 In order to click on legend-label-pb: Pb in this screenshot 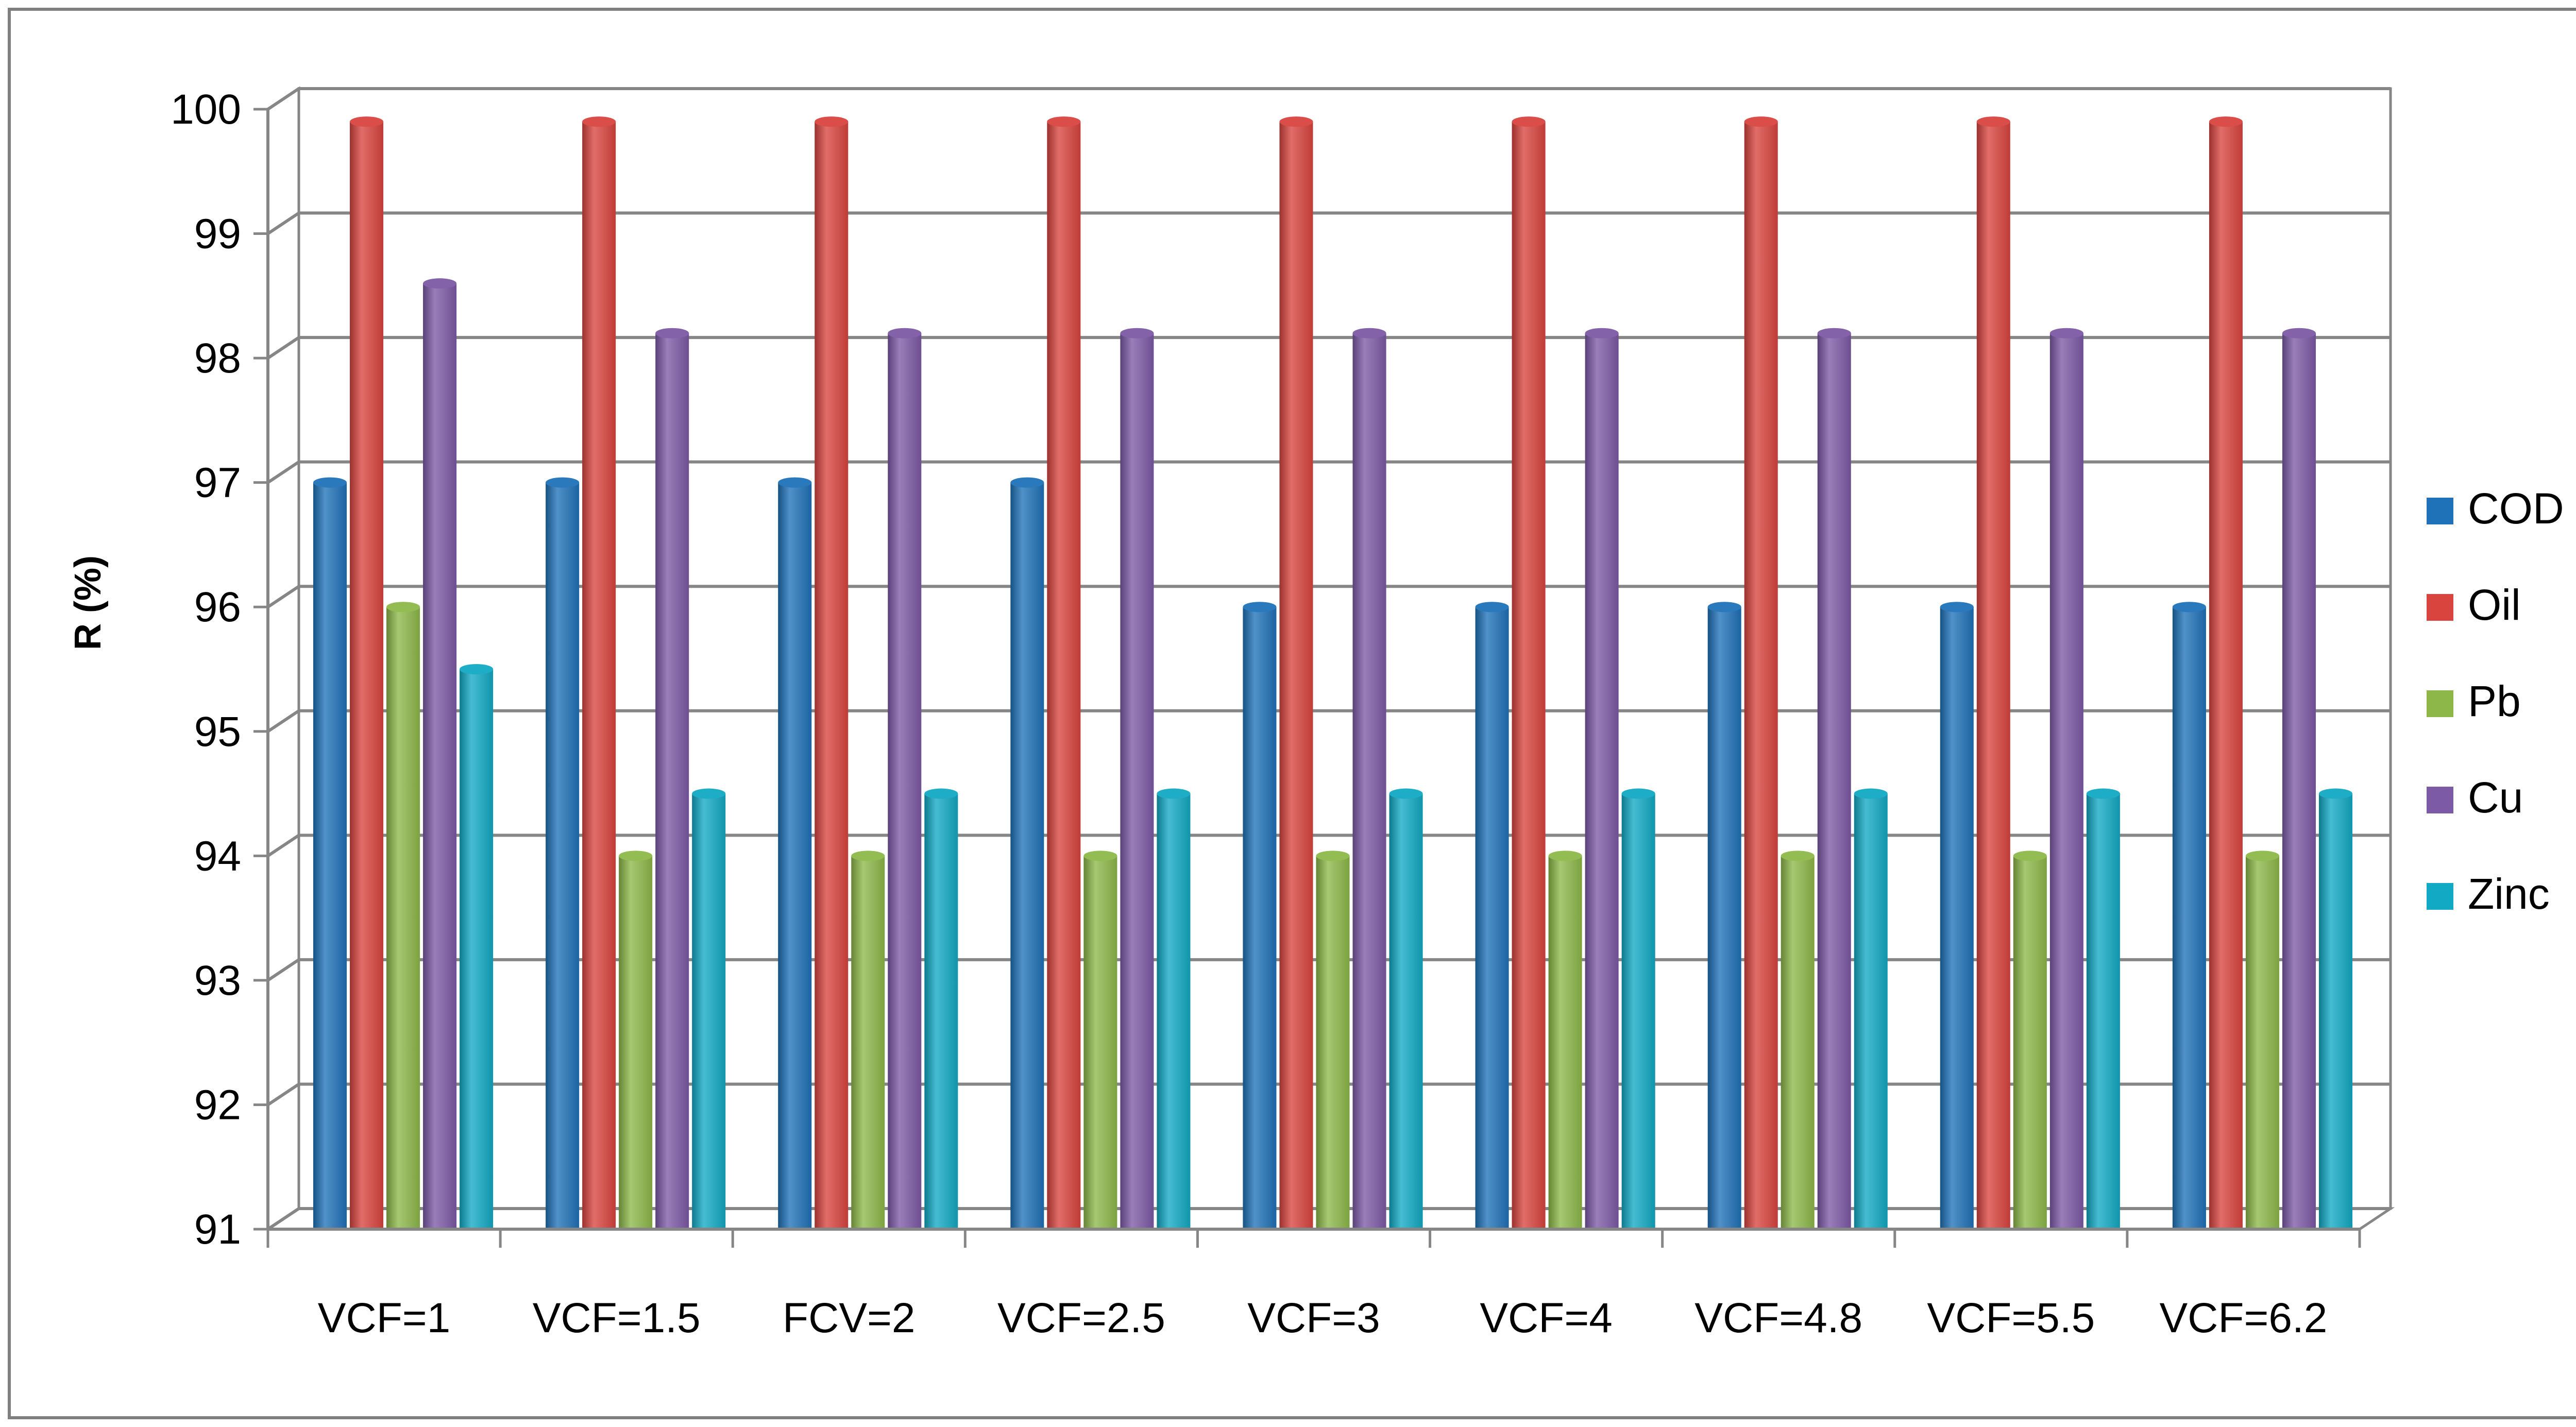, I will do `click(2494, 701)`.